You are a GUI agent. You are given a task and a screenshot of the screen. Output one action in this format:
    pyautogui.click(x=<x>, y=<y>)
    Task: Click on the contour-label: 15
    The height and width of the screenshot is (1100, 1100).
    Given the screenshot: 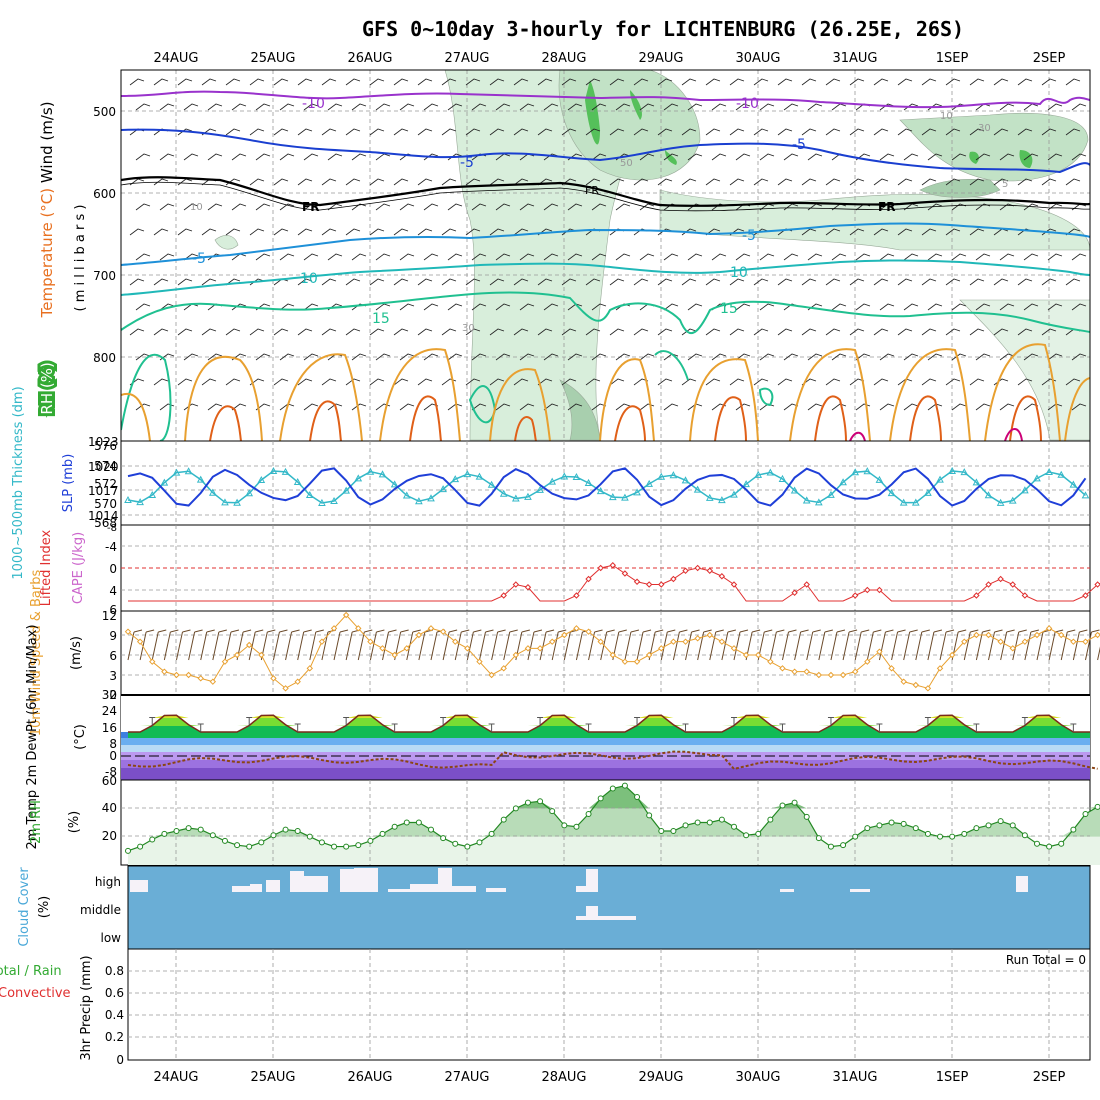 What is the action you would take?
    pyautogui.click(x=729, y=309)
    